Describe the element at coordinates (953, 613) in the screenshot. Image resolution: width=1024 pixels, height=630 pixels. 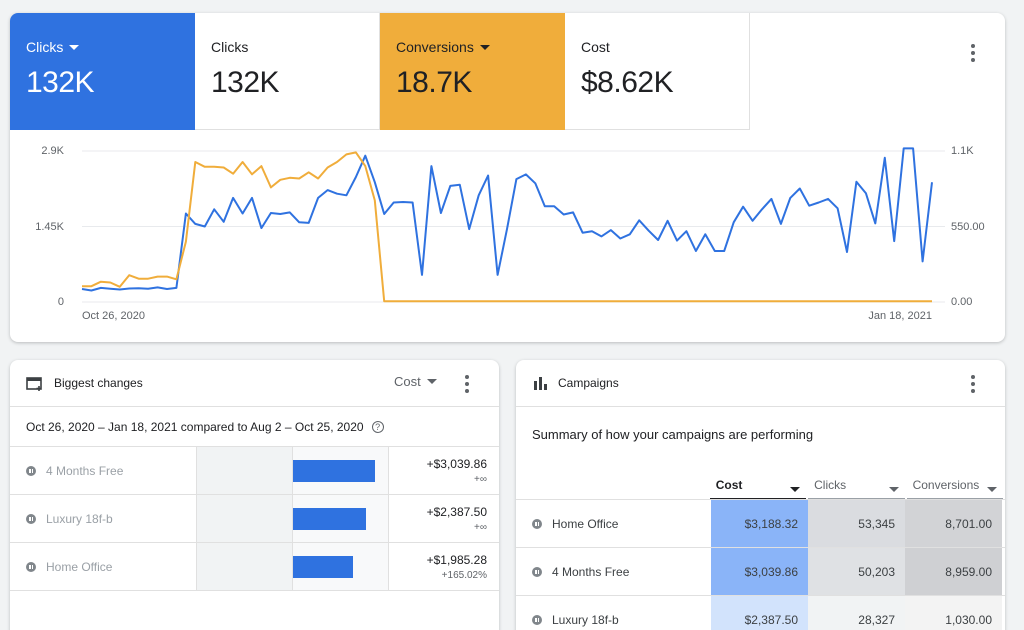
I see `conversions-cell: 1,030.00` at that location.